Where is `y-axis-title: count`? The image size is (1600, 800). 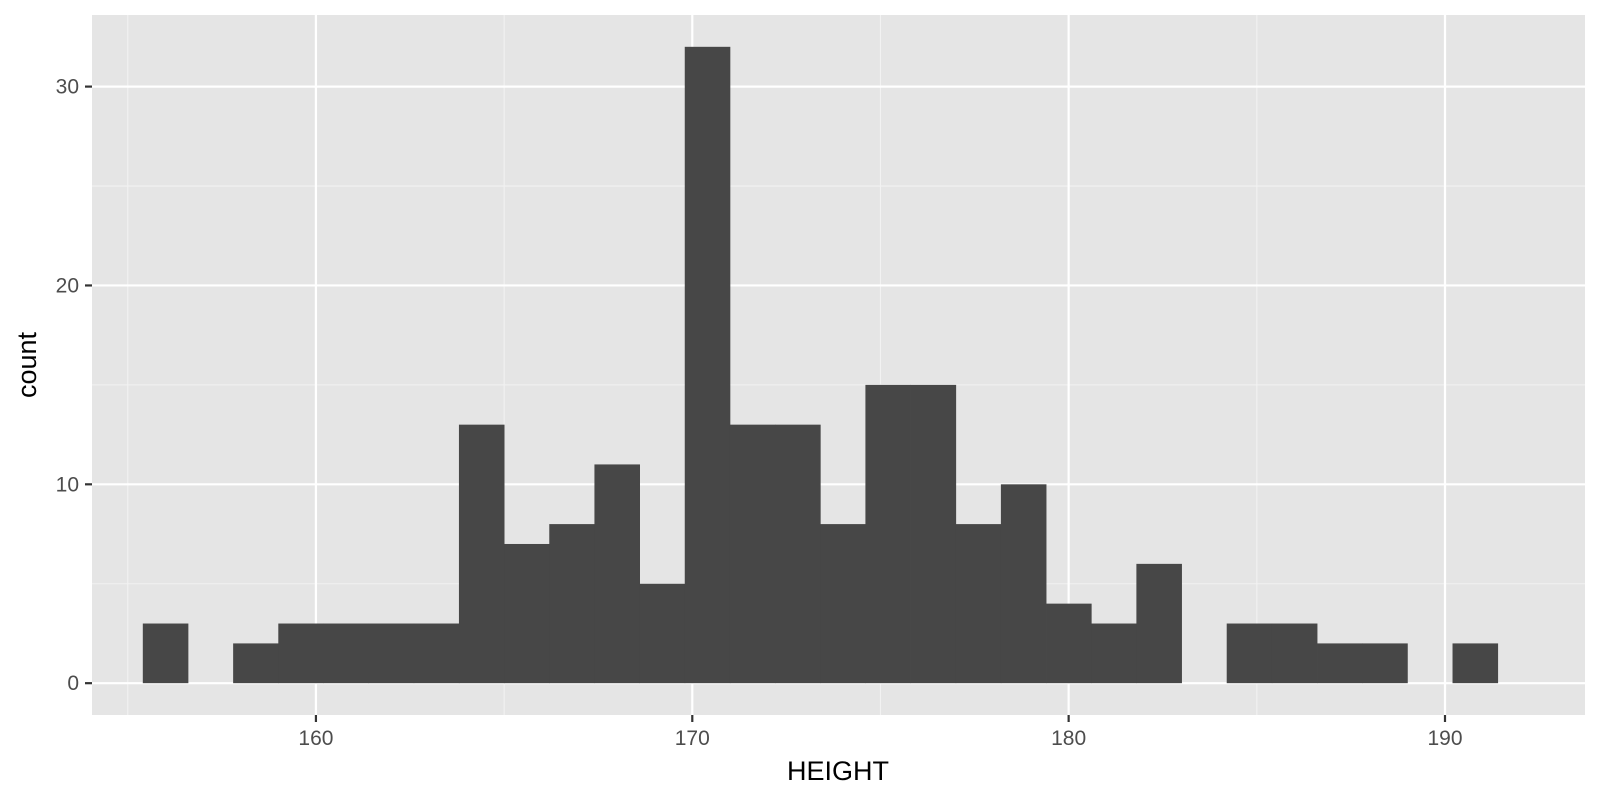
y-axis-title: count is located at coordinates (27, 364).